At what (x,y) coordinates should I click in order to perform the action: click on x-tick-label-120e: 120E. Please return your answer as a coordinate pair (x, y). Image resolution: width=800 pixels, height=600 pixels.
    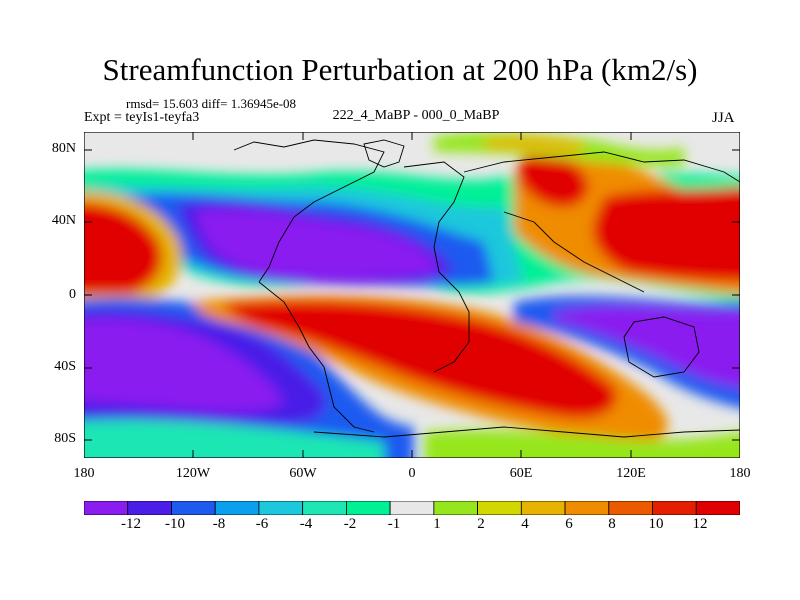
    Looking at the image, I should click on (631, 473).